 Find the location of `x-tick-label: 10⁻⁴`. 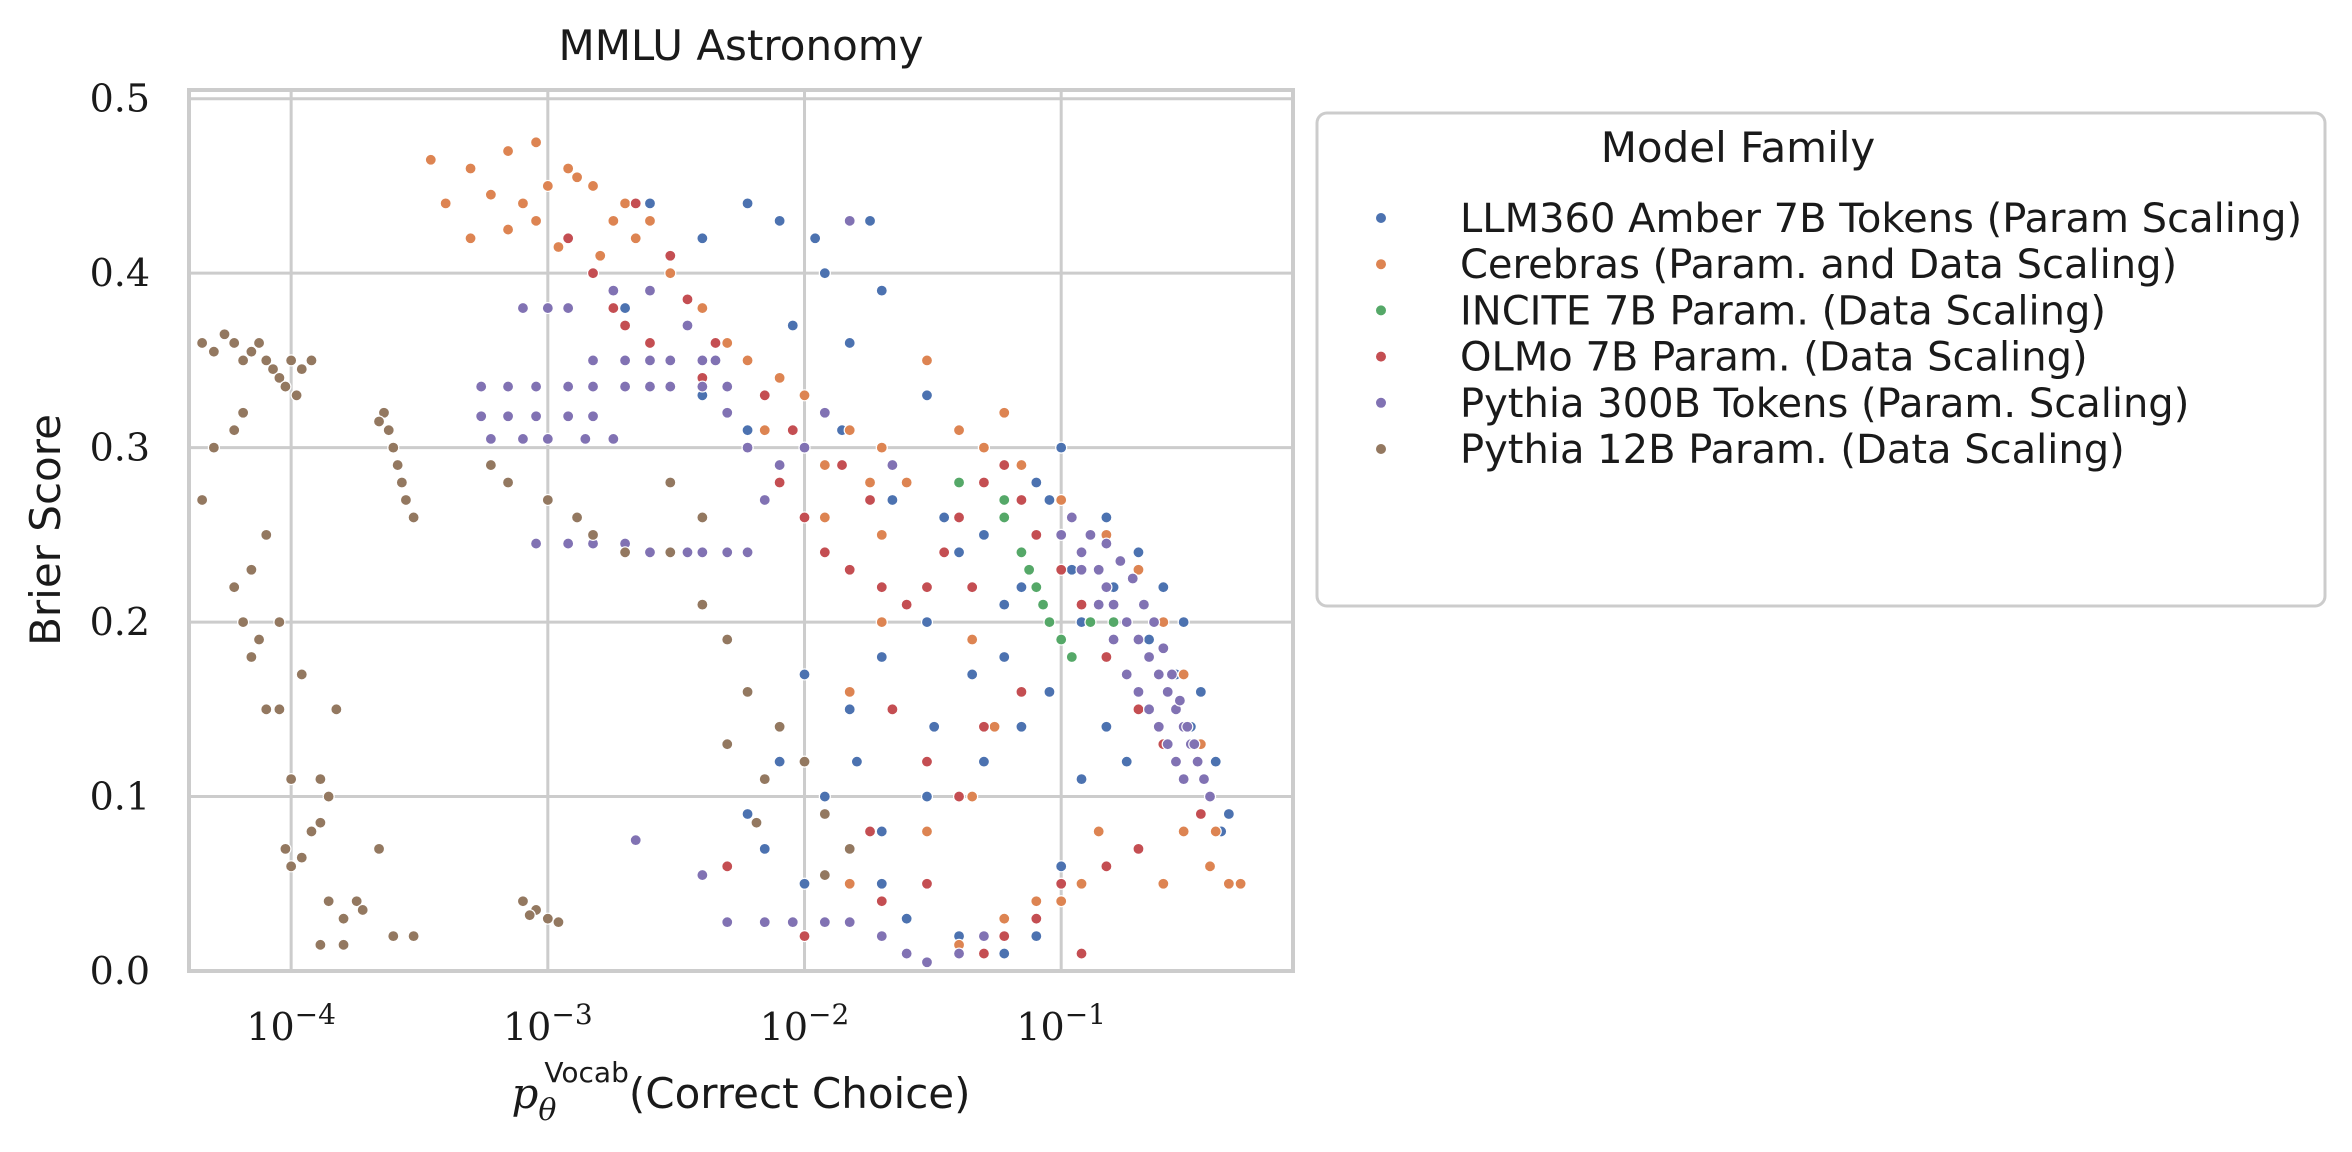

x-tick-label: 10⁻⁴ is located at coordinates (291, 1023).